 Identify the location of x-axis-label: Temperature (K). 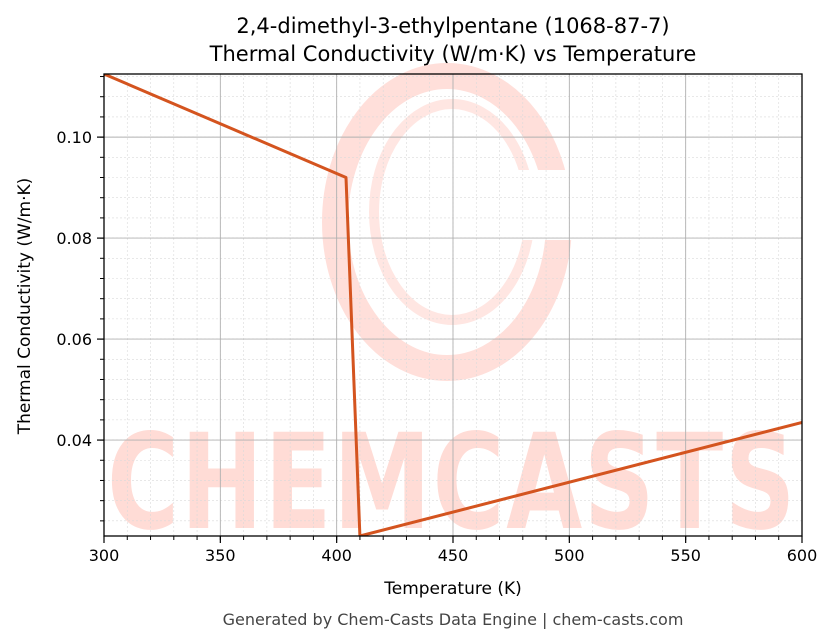
(452, 589).